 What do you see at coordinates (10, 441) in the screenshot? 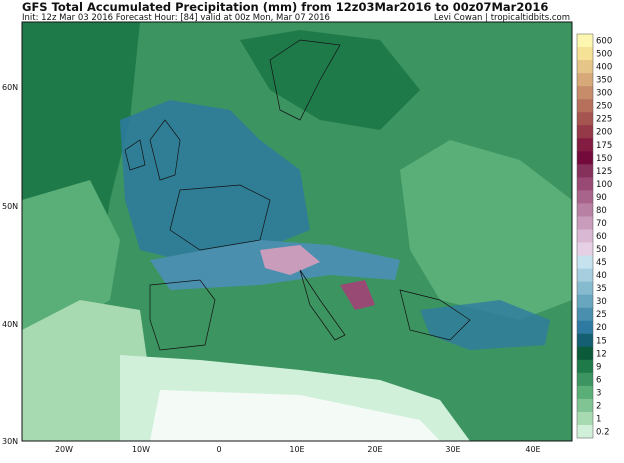
I see `lat-label: 30N` at bounding box center [10, 441].